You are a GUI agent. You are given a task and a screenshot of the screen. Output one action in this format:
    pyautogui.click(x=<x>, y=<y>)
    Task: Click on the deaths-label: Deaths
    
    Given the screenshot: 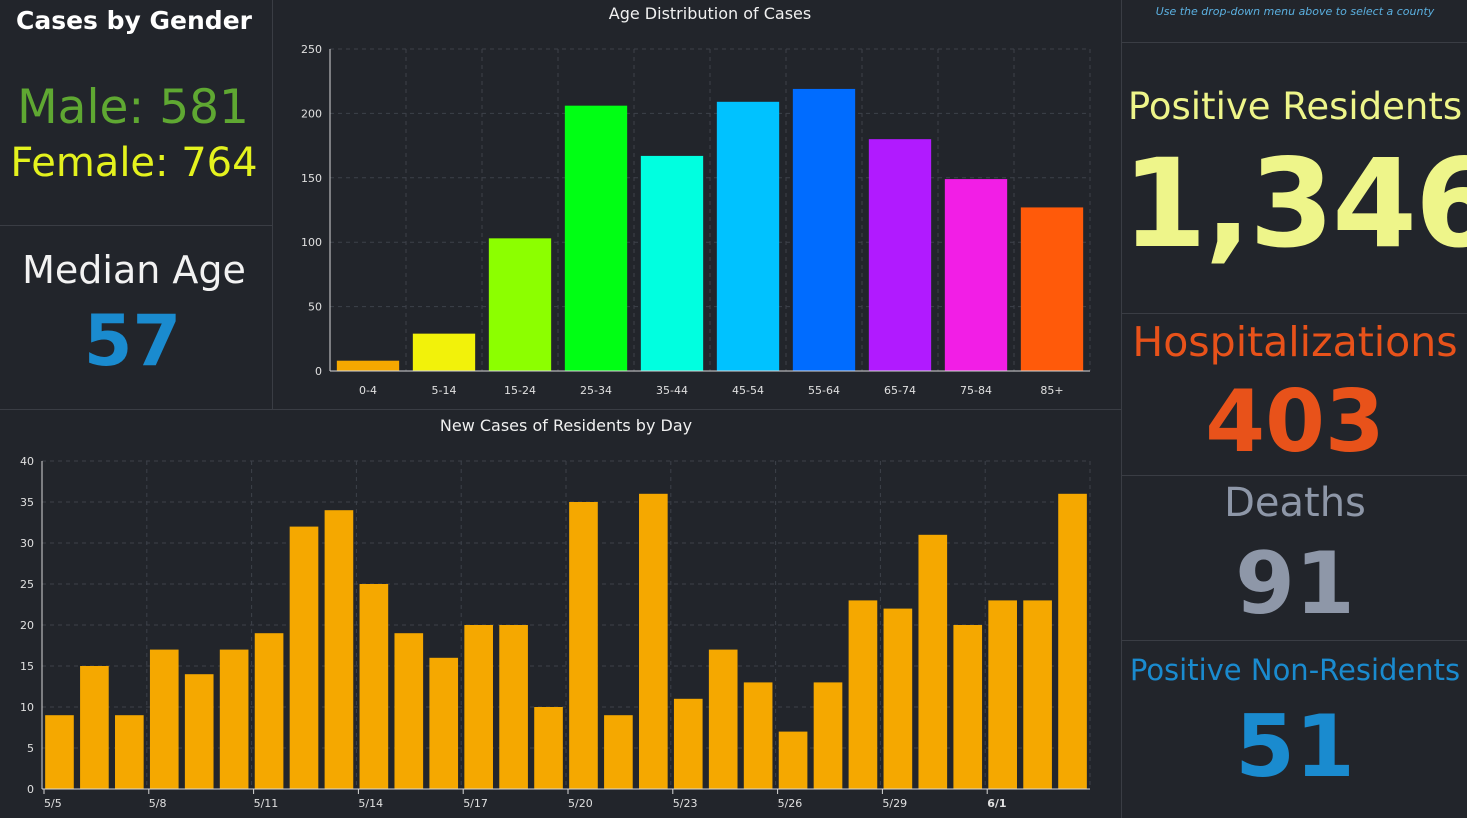 What is the action you would take?
    pyautogui.click(x=1295, y=503)
    